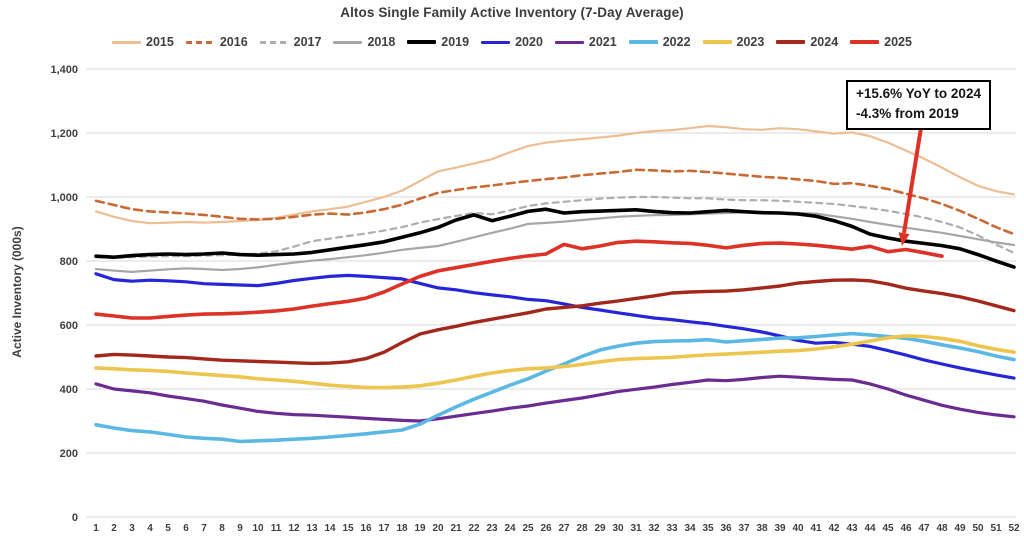  What do you see at coordinates (791, 42) in the screenshot?
I see `legend-swatch-2024` at bounding box center [791, 42].